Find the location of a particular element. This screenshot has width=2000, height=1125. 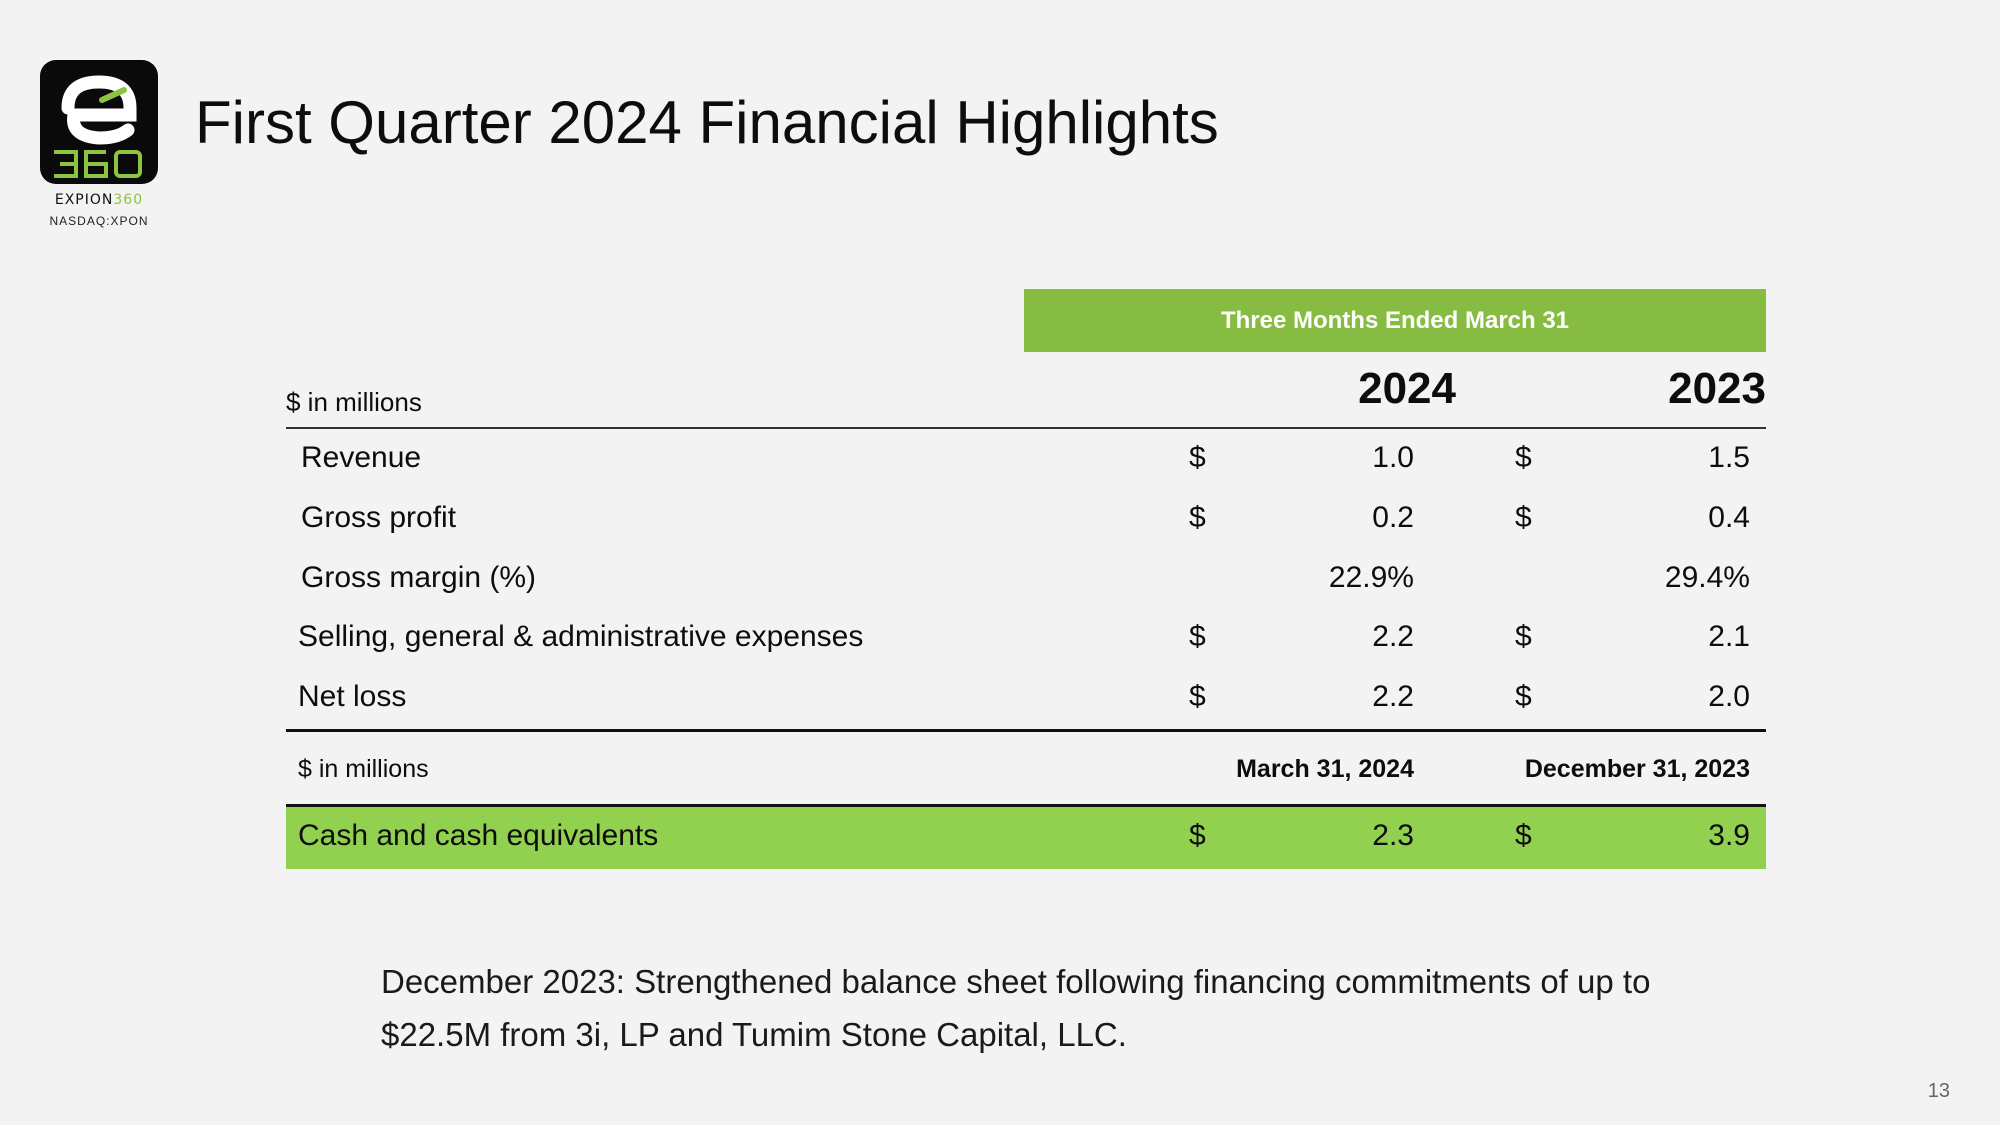

value-2024: 22.9% is located at coordinates (1371, 577).